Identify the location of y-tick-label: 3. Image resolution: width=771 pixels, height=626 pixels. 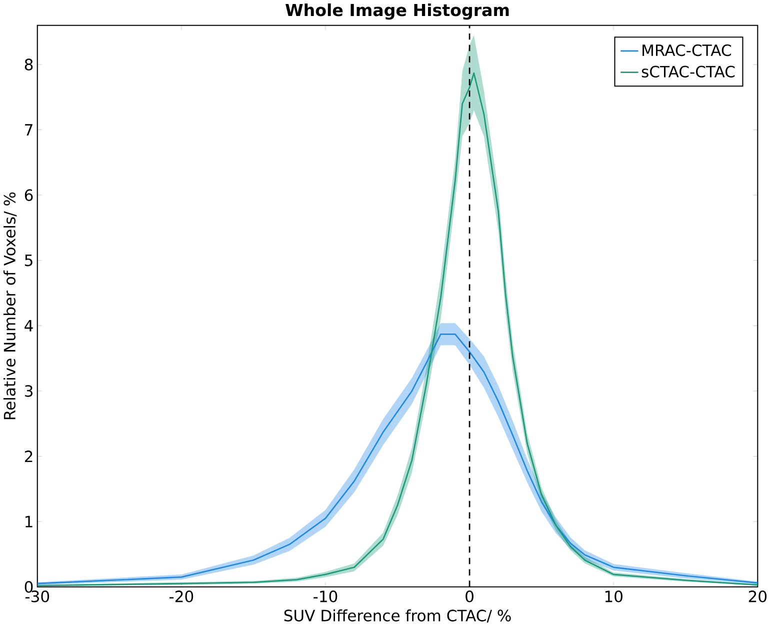
(28, 391).